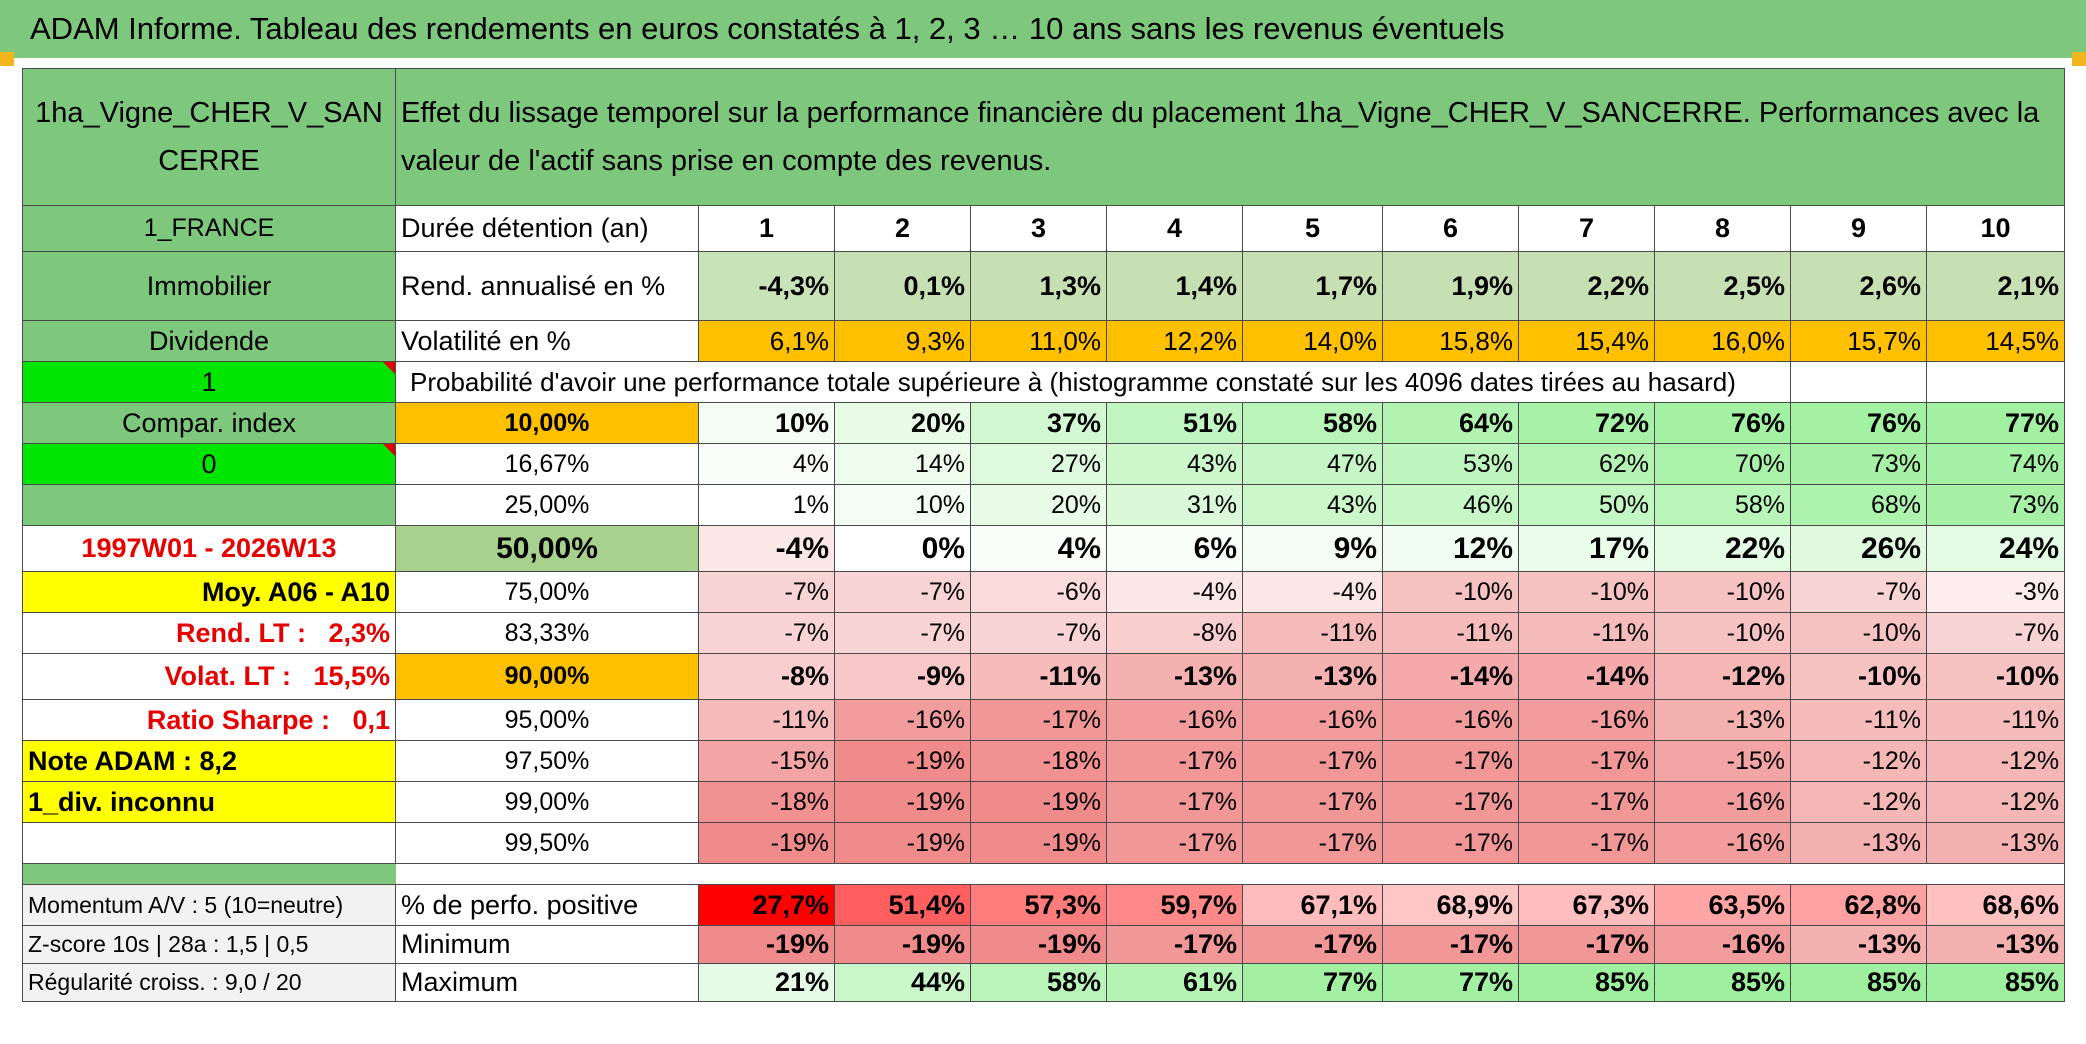  What do you see at coordinates (1586, 286) in the screenshot?
I see `rend-value: 2,2%` at bounding box center [1586, 286].